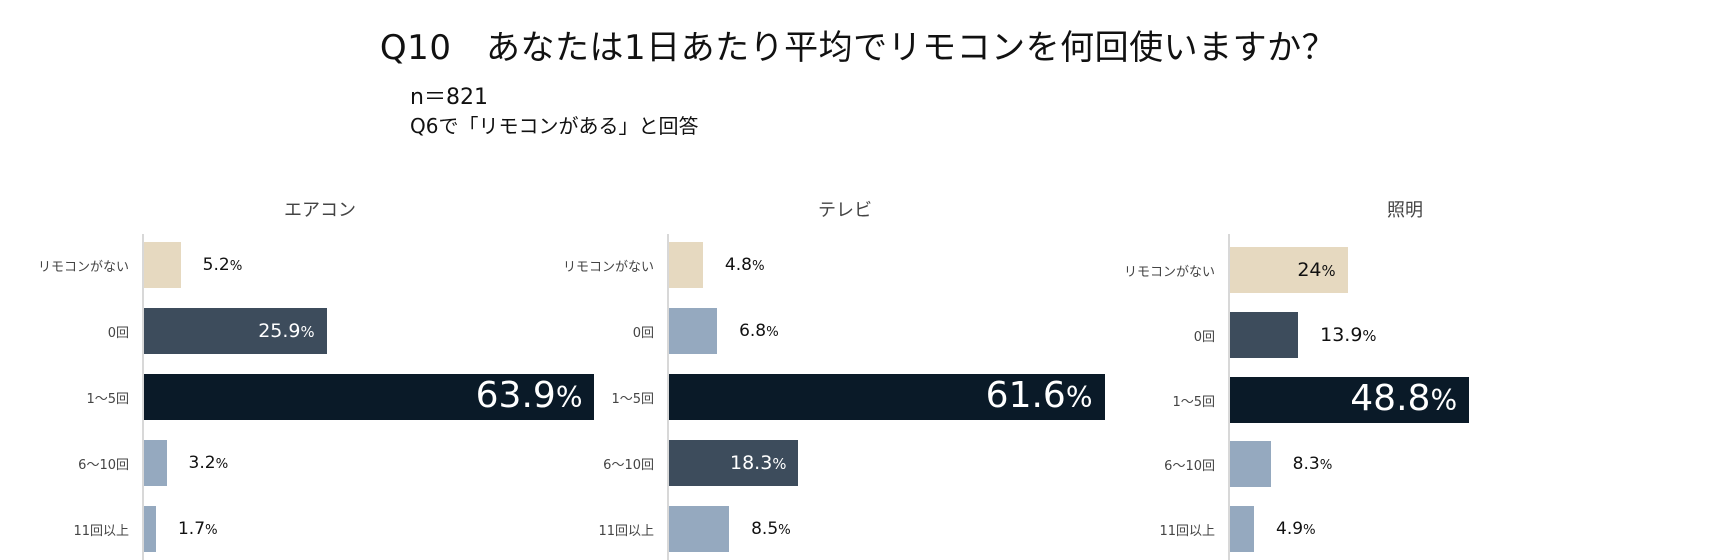 The height and width of the screenshot is (560, 1716). I want to click on value-label: 4.8%, so click(745, 265).